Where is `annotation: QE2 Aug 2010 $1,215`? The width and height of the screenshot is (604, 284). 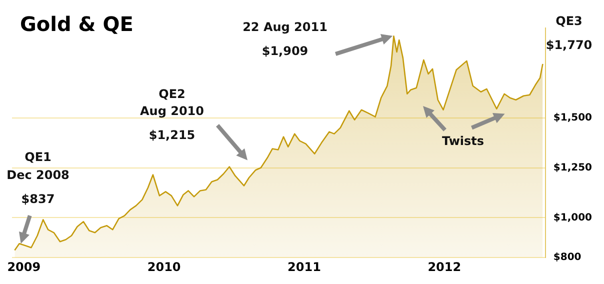
annotation: QE2 Aug 2010 $1,215 is located at coordinates (172, 114).